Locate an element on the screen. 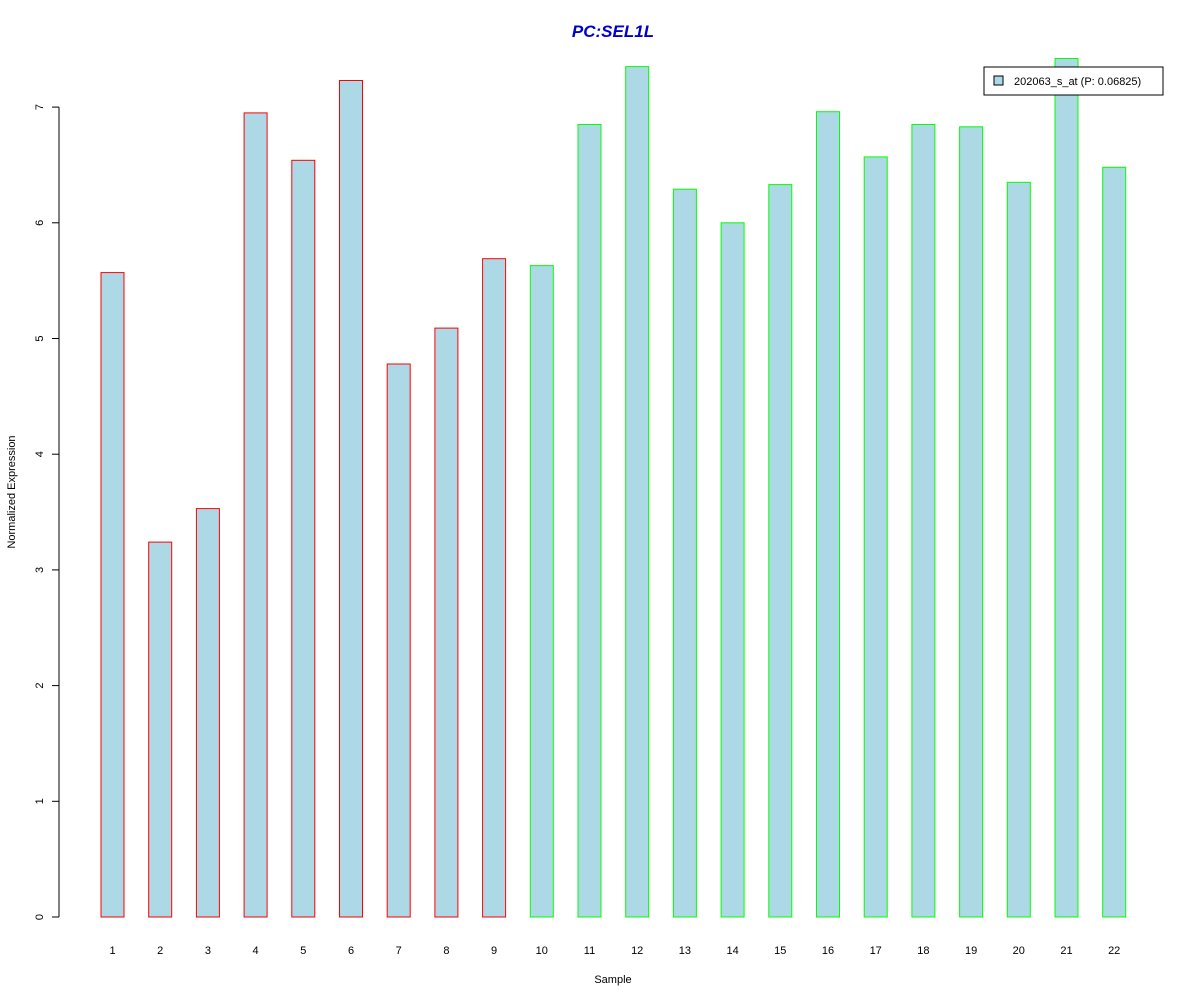 The width and height of the screenshot is (1200, 1000). x-tick-label: 11 is located at coordinates (589, 951).